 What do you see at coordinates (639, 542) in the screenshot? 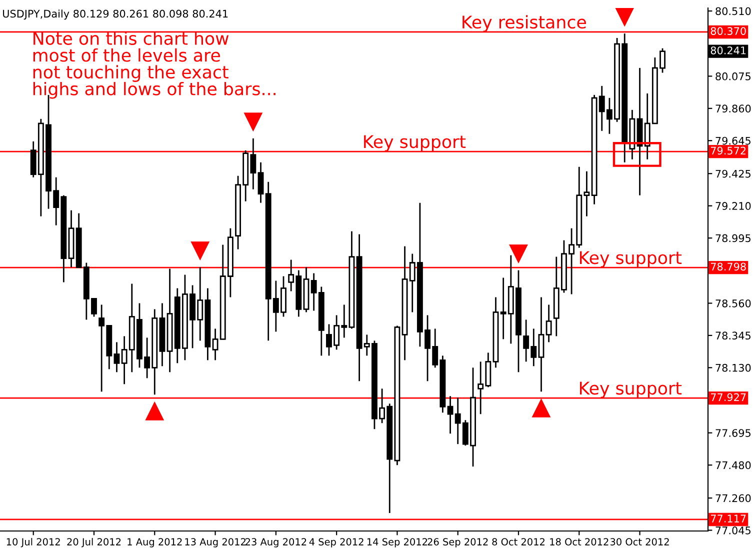
I see `x-tick-label: 30 Oct 2012` at bounding box center [639, 542].